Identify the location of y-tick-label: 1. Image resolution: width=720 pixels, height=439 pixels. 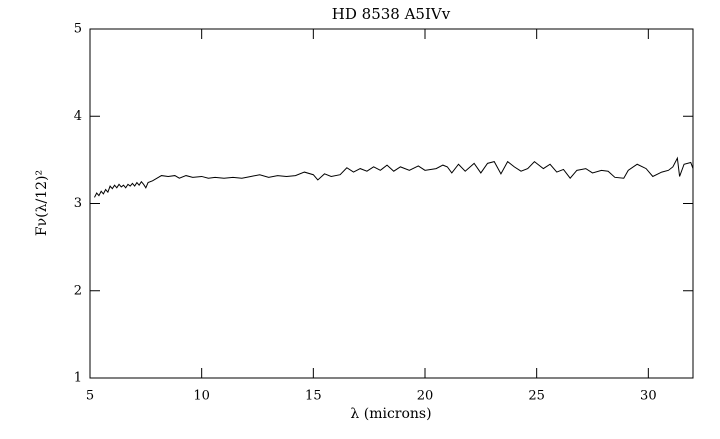
(78, 378).